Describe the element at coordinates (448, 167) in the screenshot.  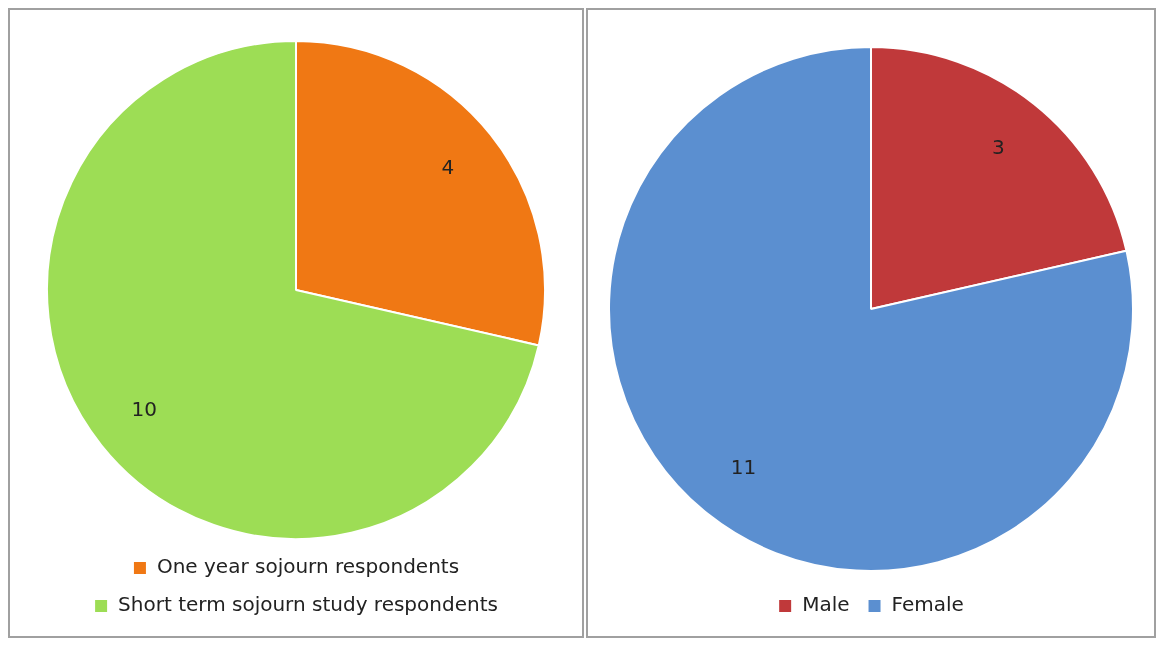
I see `data-label: 4` at that location.